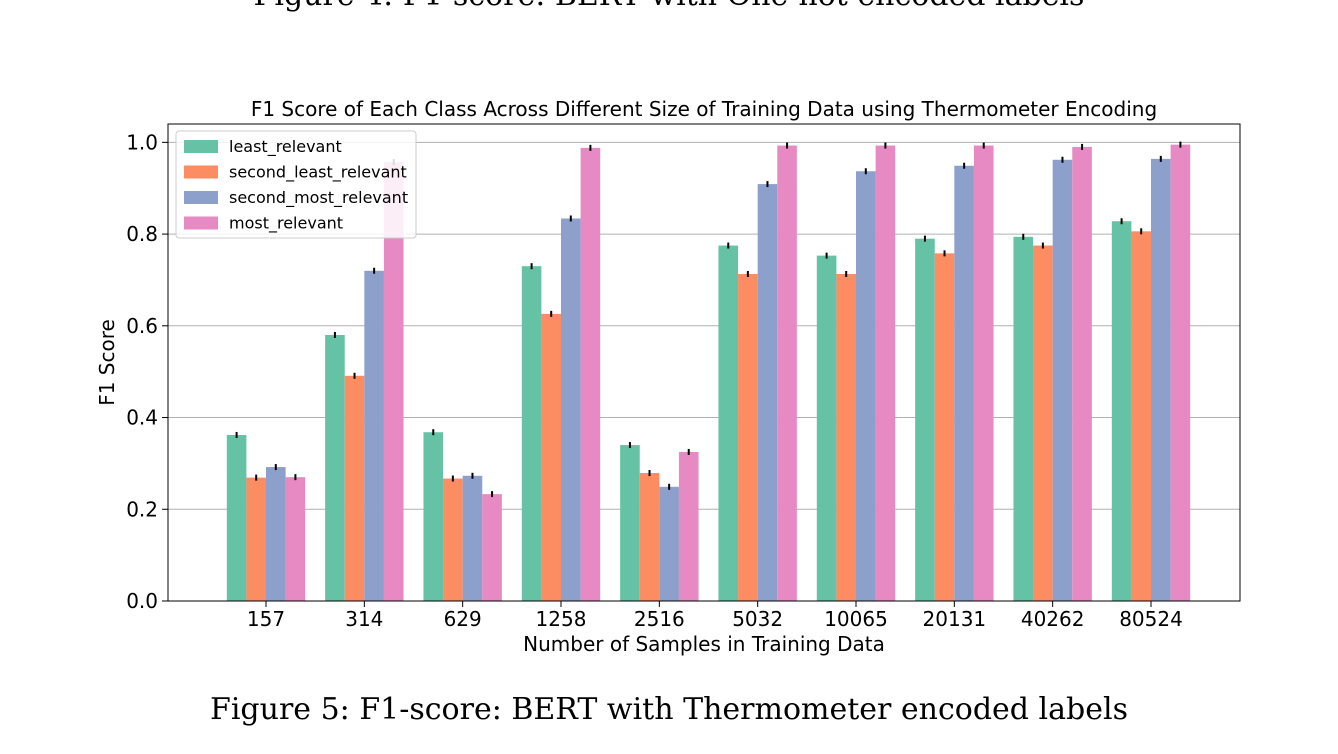  I want to click on legend-label: least_relevant, so click(285, 147).